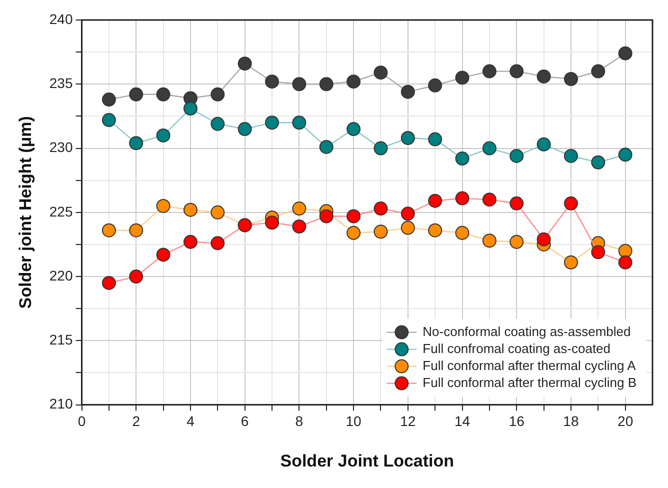  What do you see at coordinates (61, 82) in the screenshot?
I see `y-tick-label: 235` at bounding box center [61, 82].